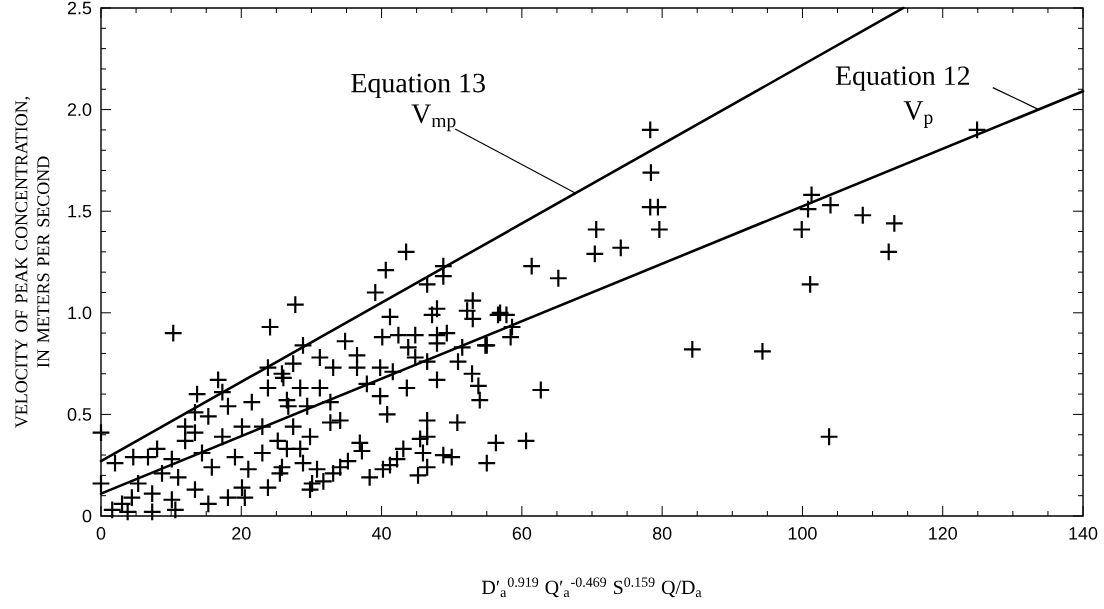 Image resolution: width=1104 pixels, height=609 pixels. What do you see at coordinates (662, 533) in the screenshot?
I see `x-tick-label: 80` at bounding box center [662, 533].